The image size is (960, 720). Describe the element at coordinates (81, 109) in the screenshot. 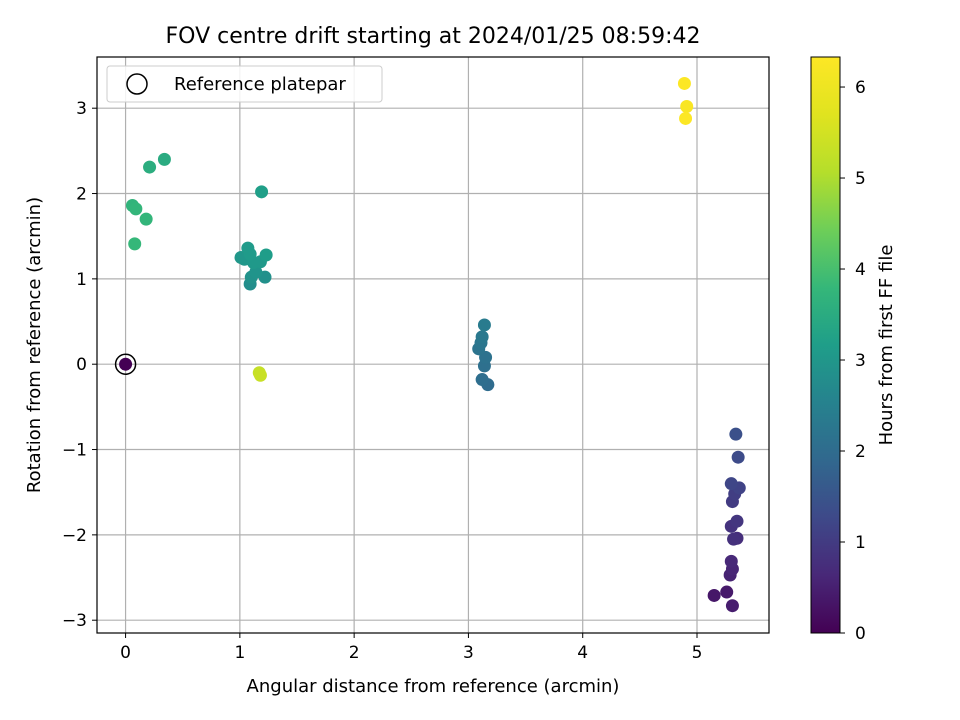

I see `y-tick-label: 3` at that location.